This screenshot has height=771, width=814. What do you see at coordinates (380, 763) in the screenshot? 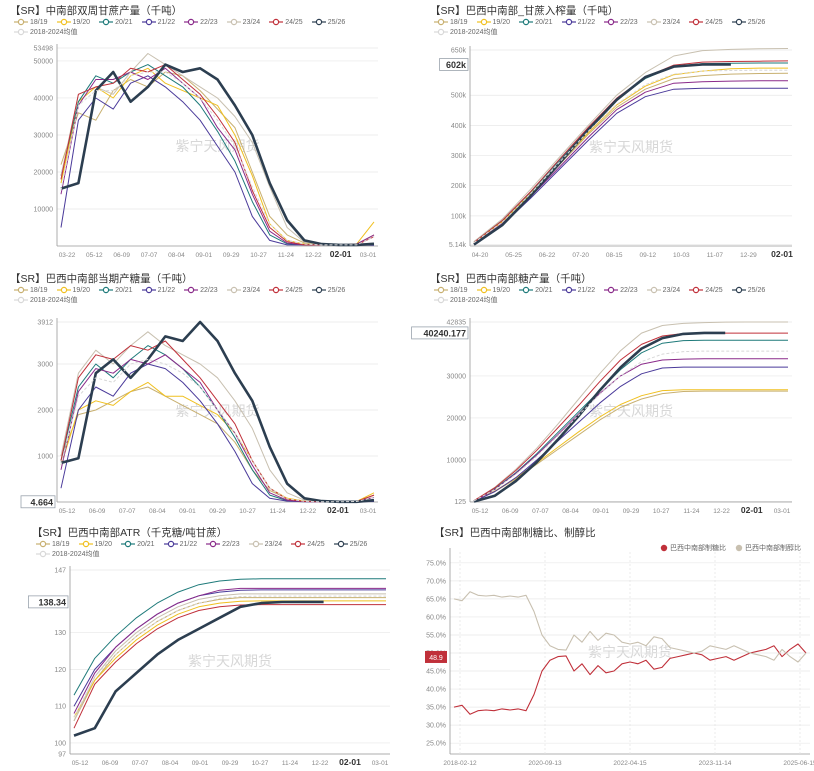
I see `x-tick-label: 03-01` at bounding box center [380, 763].